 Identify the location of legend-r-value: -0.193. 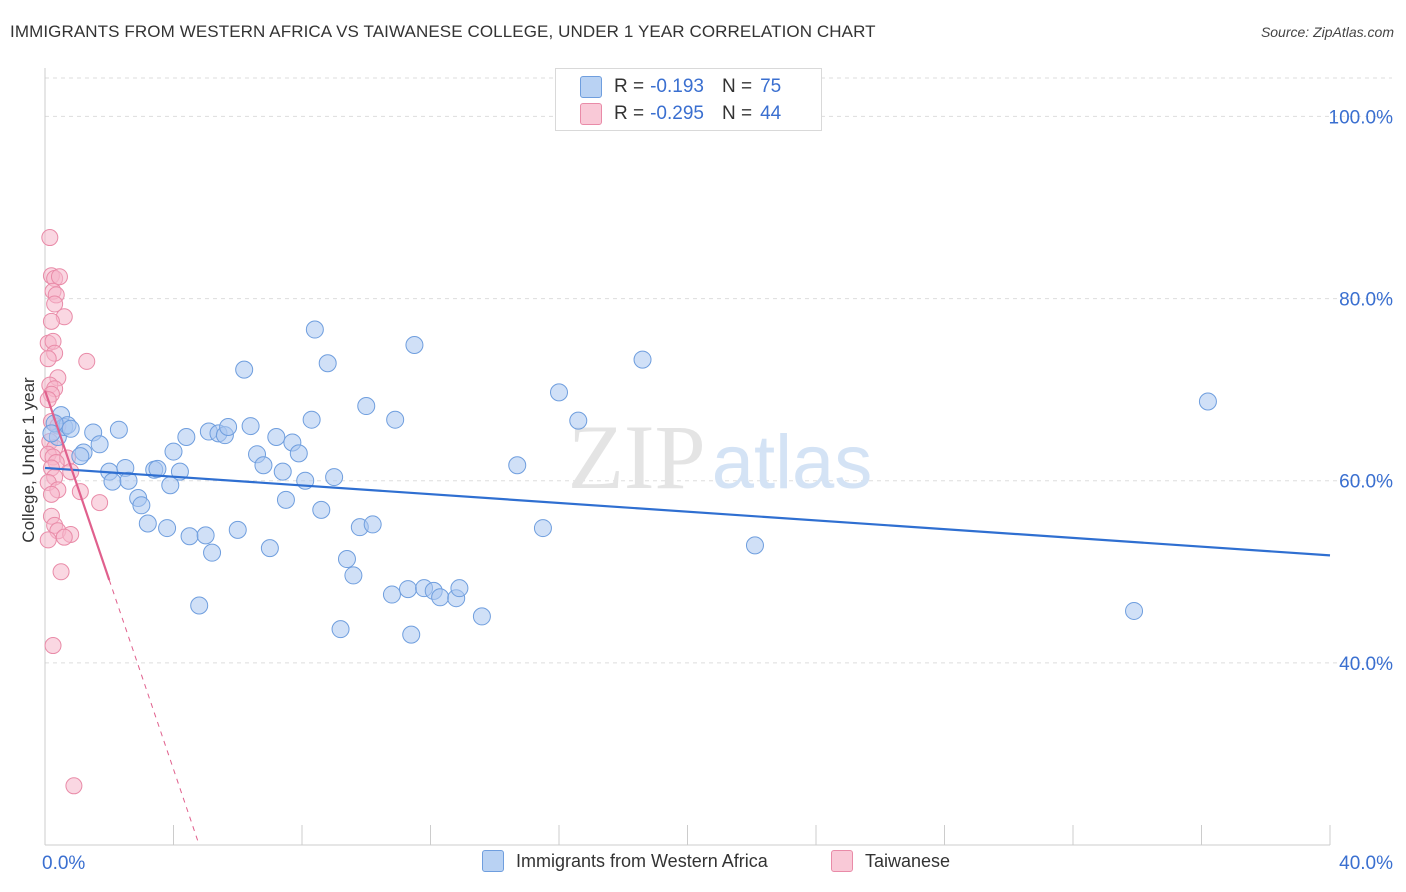
(677, 86).